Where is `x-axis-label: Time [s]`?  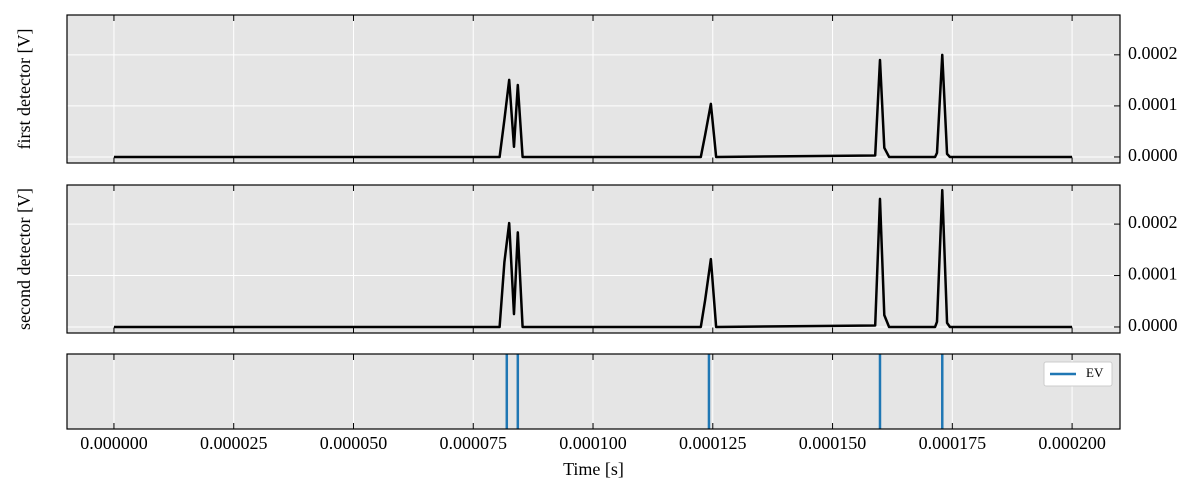
x-axis-label: Time [s] is located at coordinates (593, 469).